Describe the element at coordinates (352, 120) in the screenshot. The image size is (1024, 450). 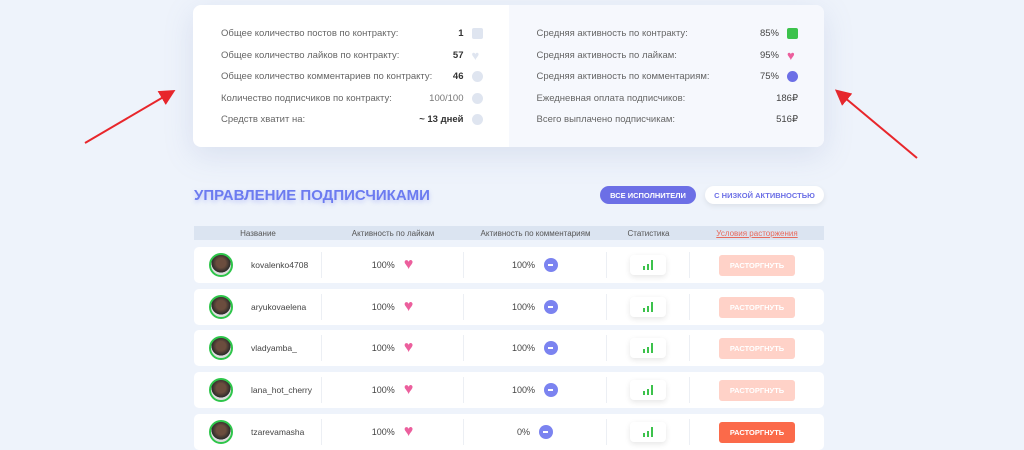
I see `summary-row: Средств хватит на: ~ 13 дней` at that location.